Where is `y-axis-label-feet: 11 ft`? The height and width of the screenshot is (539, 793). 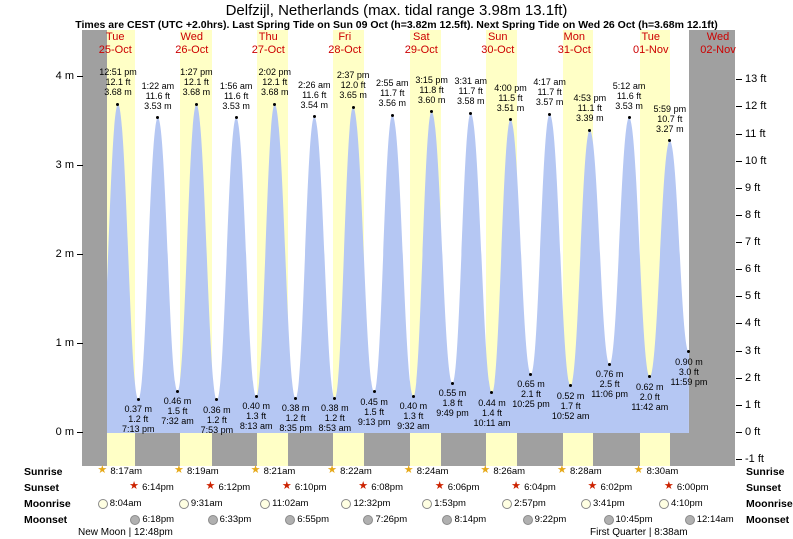
y-axis-label-feet: 11 ft is located at coordinates (755, 133).